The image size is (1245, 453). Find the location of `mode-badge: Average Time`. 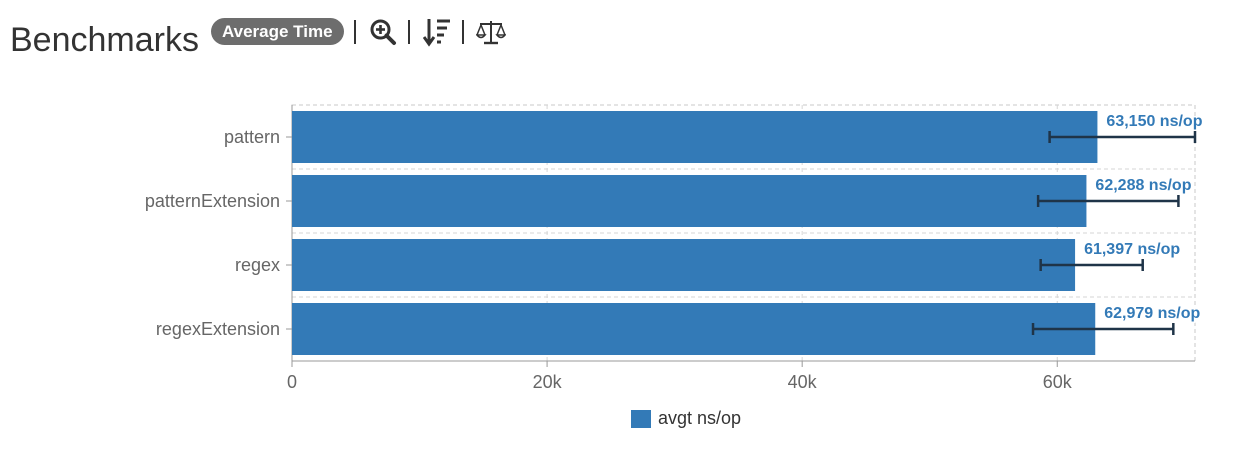

mode-badge: Average Time is located at coordinates (277, 31).